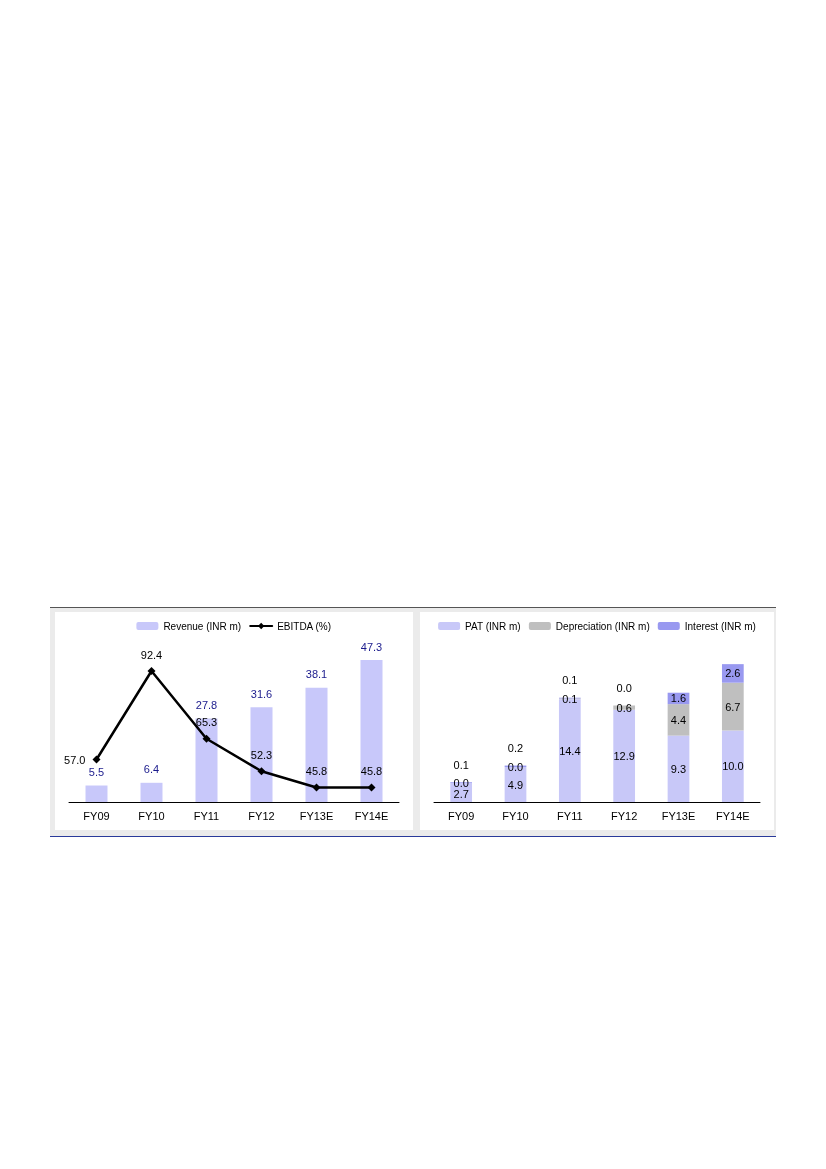 The width and height of the screenshot is (826, 1169). What do you see at coordinates (261, 693) in the screenshot?
I see `data-label: 31.6` at bounding box center [261, 693].